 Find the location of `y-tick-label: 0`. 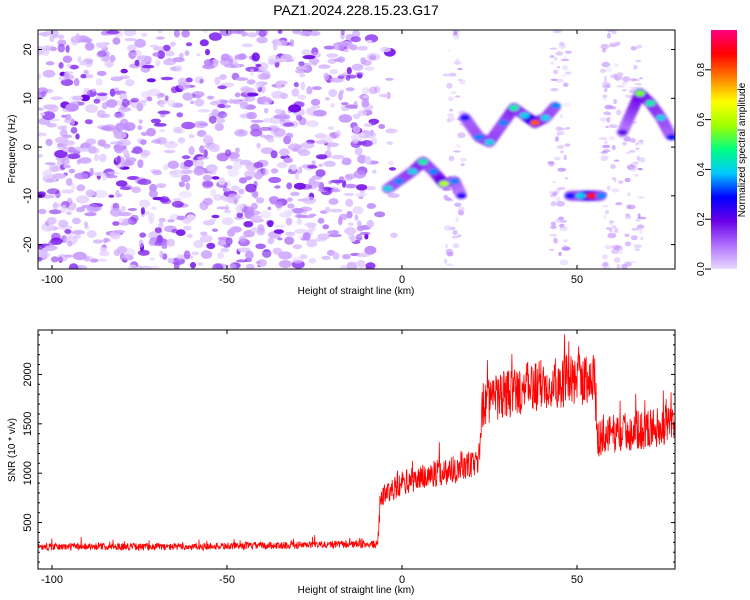

y-tick-label: 0 is located at coordinates (28, 147).